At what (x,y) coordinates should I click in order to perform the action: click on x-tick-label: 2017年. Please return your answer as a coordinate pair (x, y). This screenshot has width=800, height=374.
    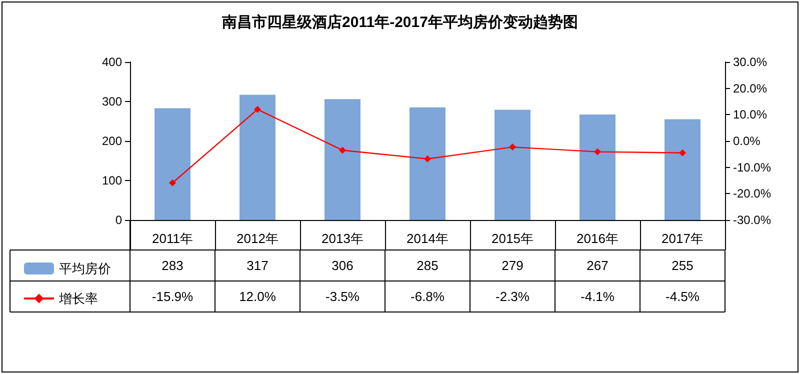
    Looking at the image, I should click on (683, 238).